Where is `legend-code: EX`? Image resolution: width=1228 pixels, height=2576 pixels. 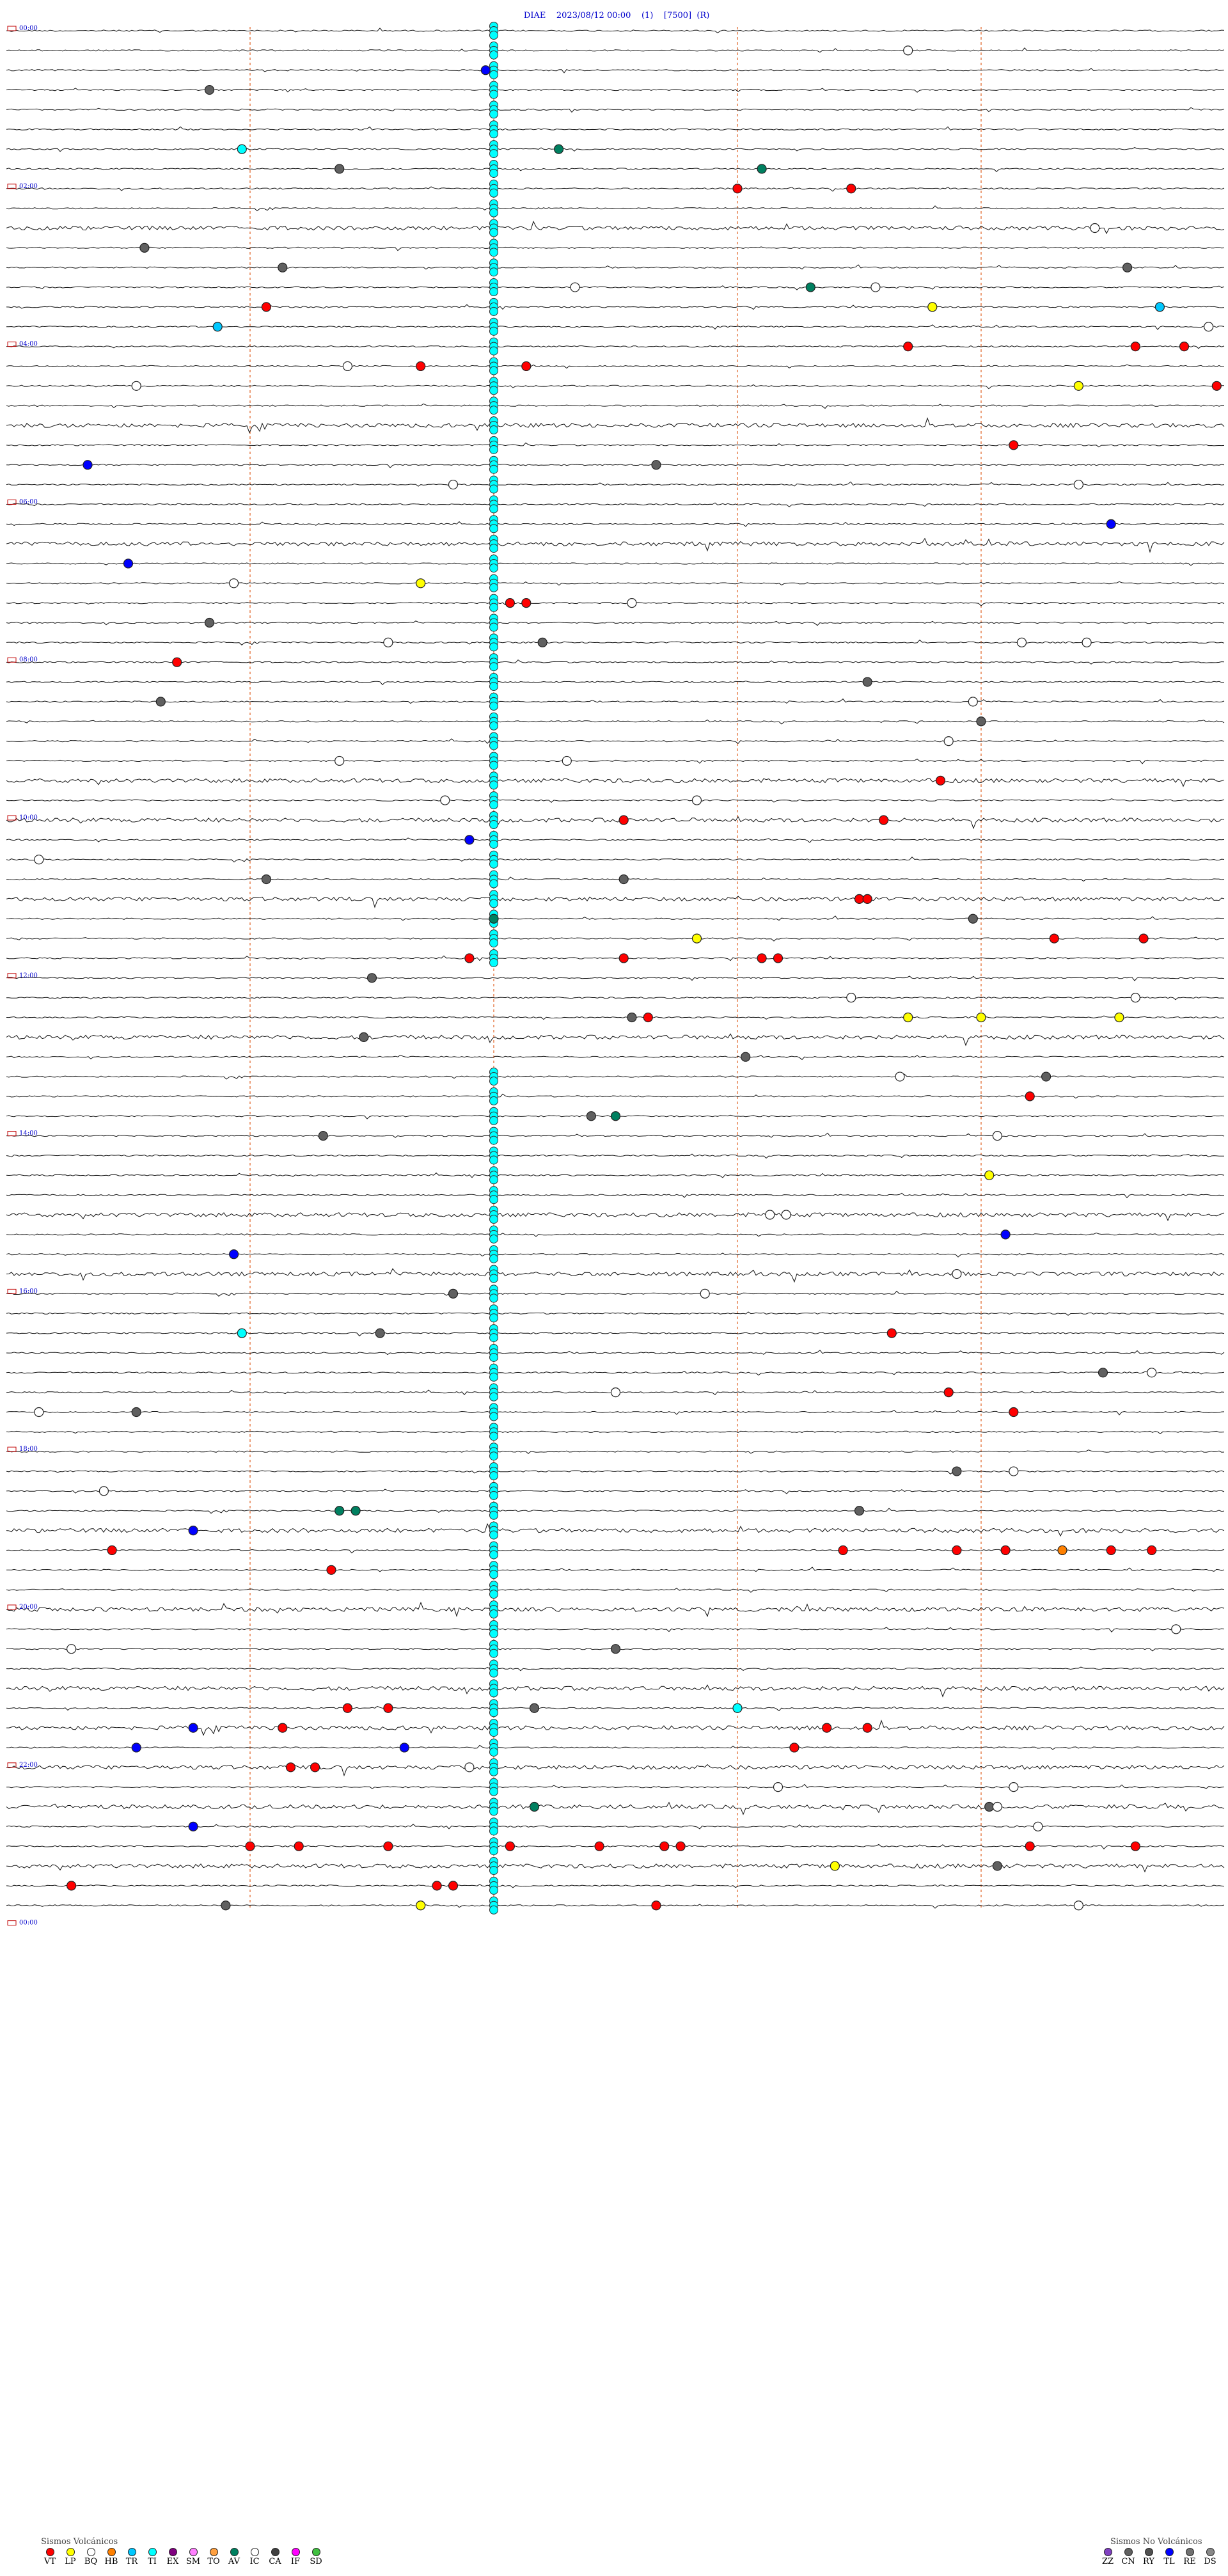 legend-code: EX is located at coordinates (172, 2561).